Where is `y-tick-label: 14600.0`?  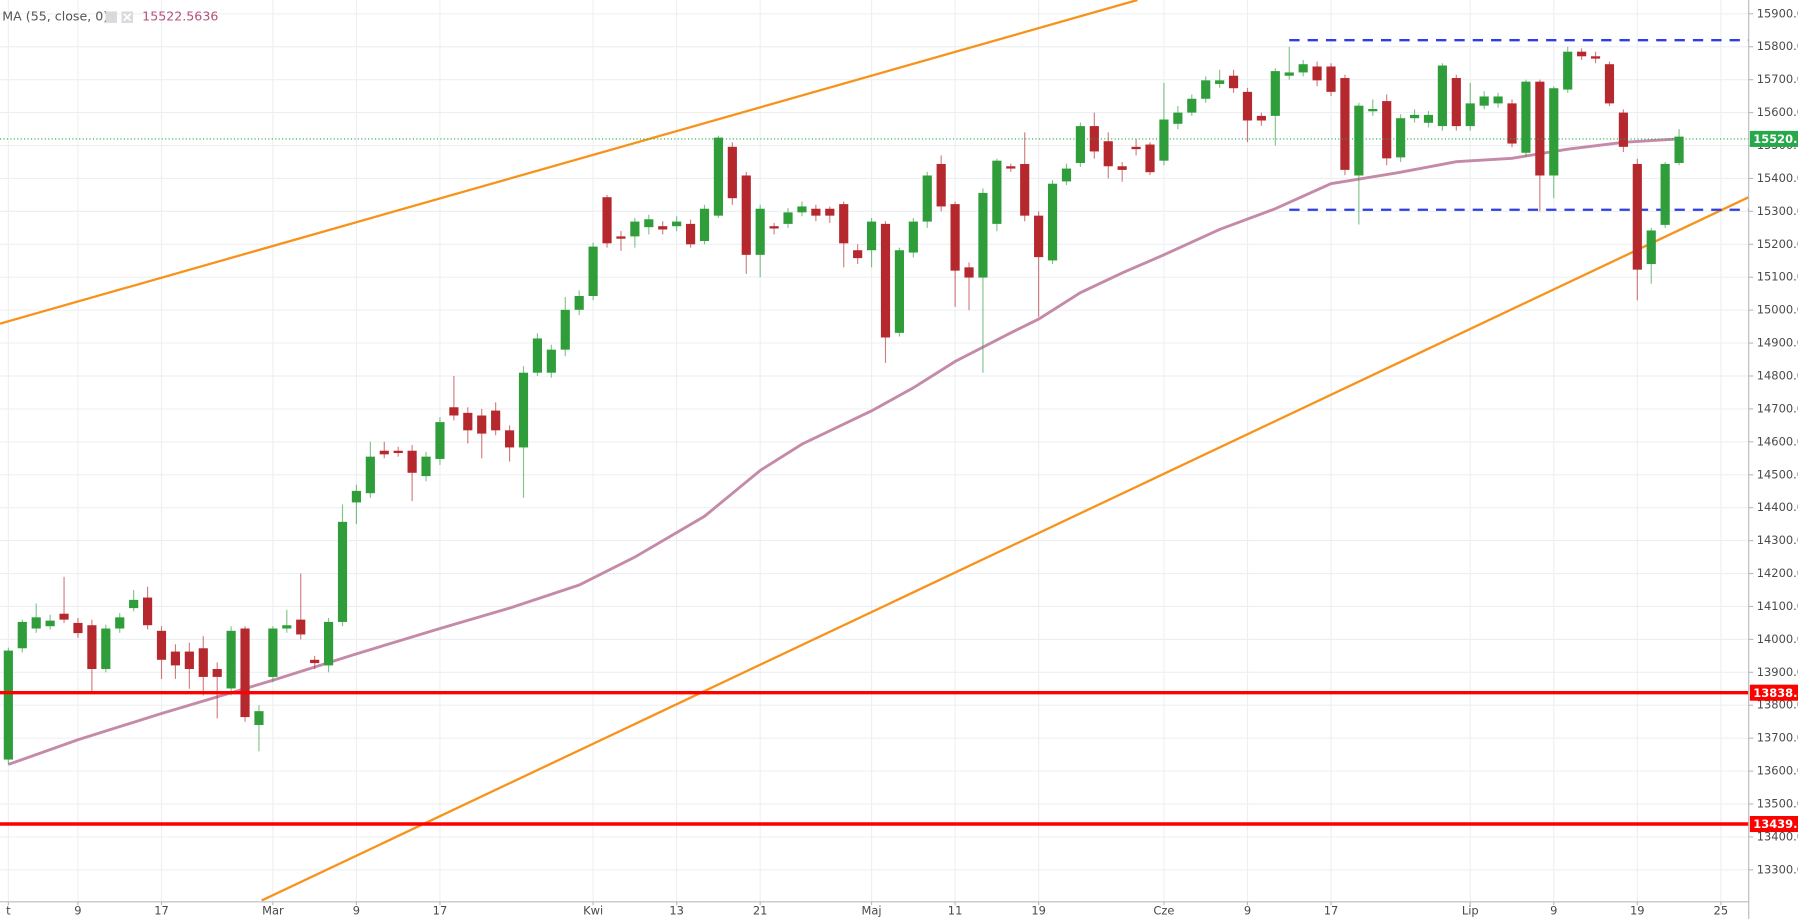
y-tick-label: 14600.0 is located at coordinates (1777, 441).